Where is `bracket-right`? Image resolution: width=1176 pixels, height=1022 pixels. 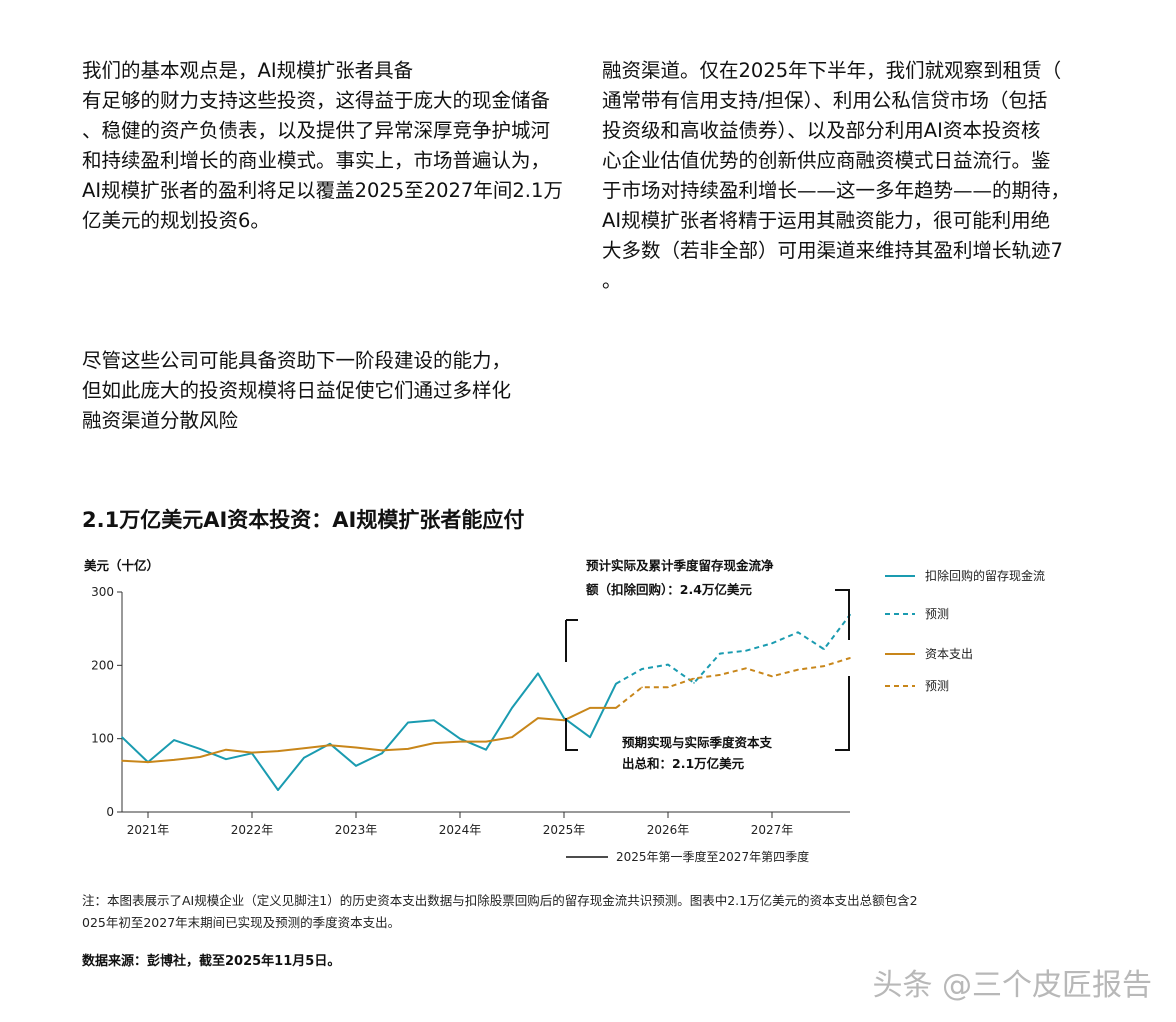 bracket-right is located at coordinates (842, 670).